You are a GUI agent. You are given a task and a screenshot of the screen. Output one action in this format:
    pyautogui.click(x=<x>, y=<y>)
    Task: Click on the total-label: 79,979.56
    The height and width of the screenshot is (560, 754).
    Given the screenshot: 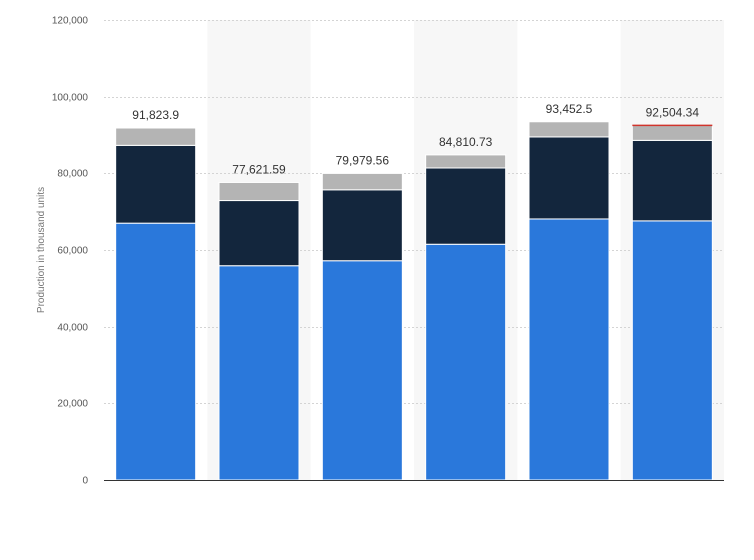 What is the action you would take?
    pyautogui.click(x=363, y=160)
    